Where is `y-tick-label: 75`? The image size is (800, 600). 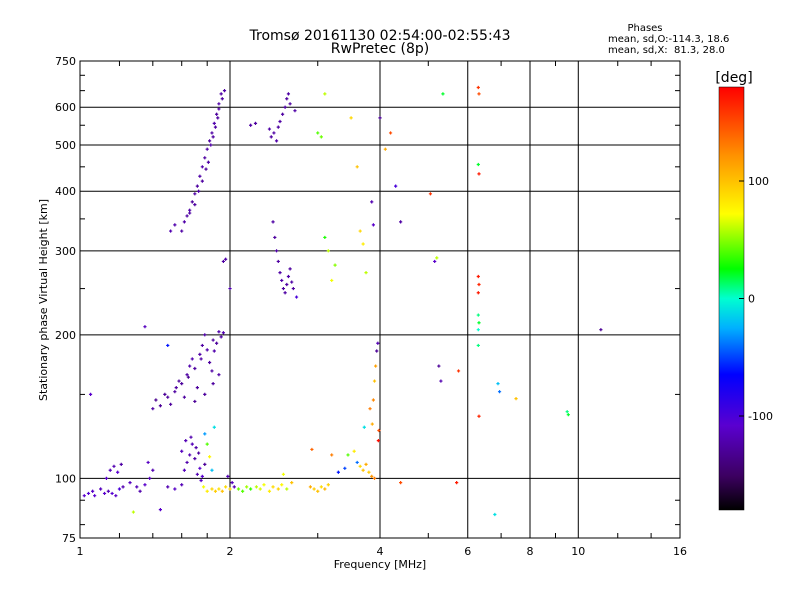 y-tick-label: 75 is located at coordinates (69, 538).